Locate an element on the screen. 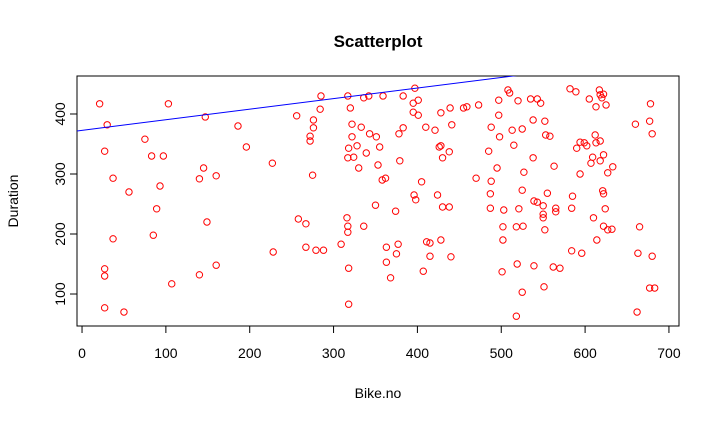 This screenshot has height=429, width=718. x-tick-label: 700 is located at coordinates (669, 353).